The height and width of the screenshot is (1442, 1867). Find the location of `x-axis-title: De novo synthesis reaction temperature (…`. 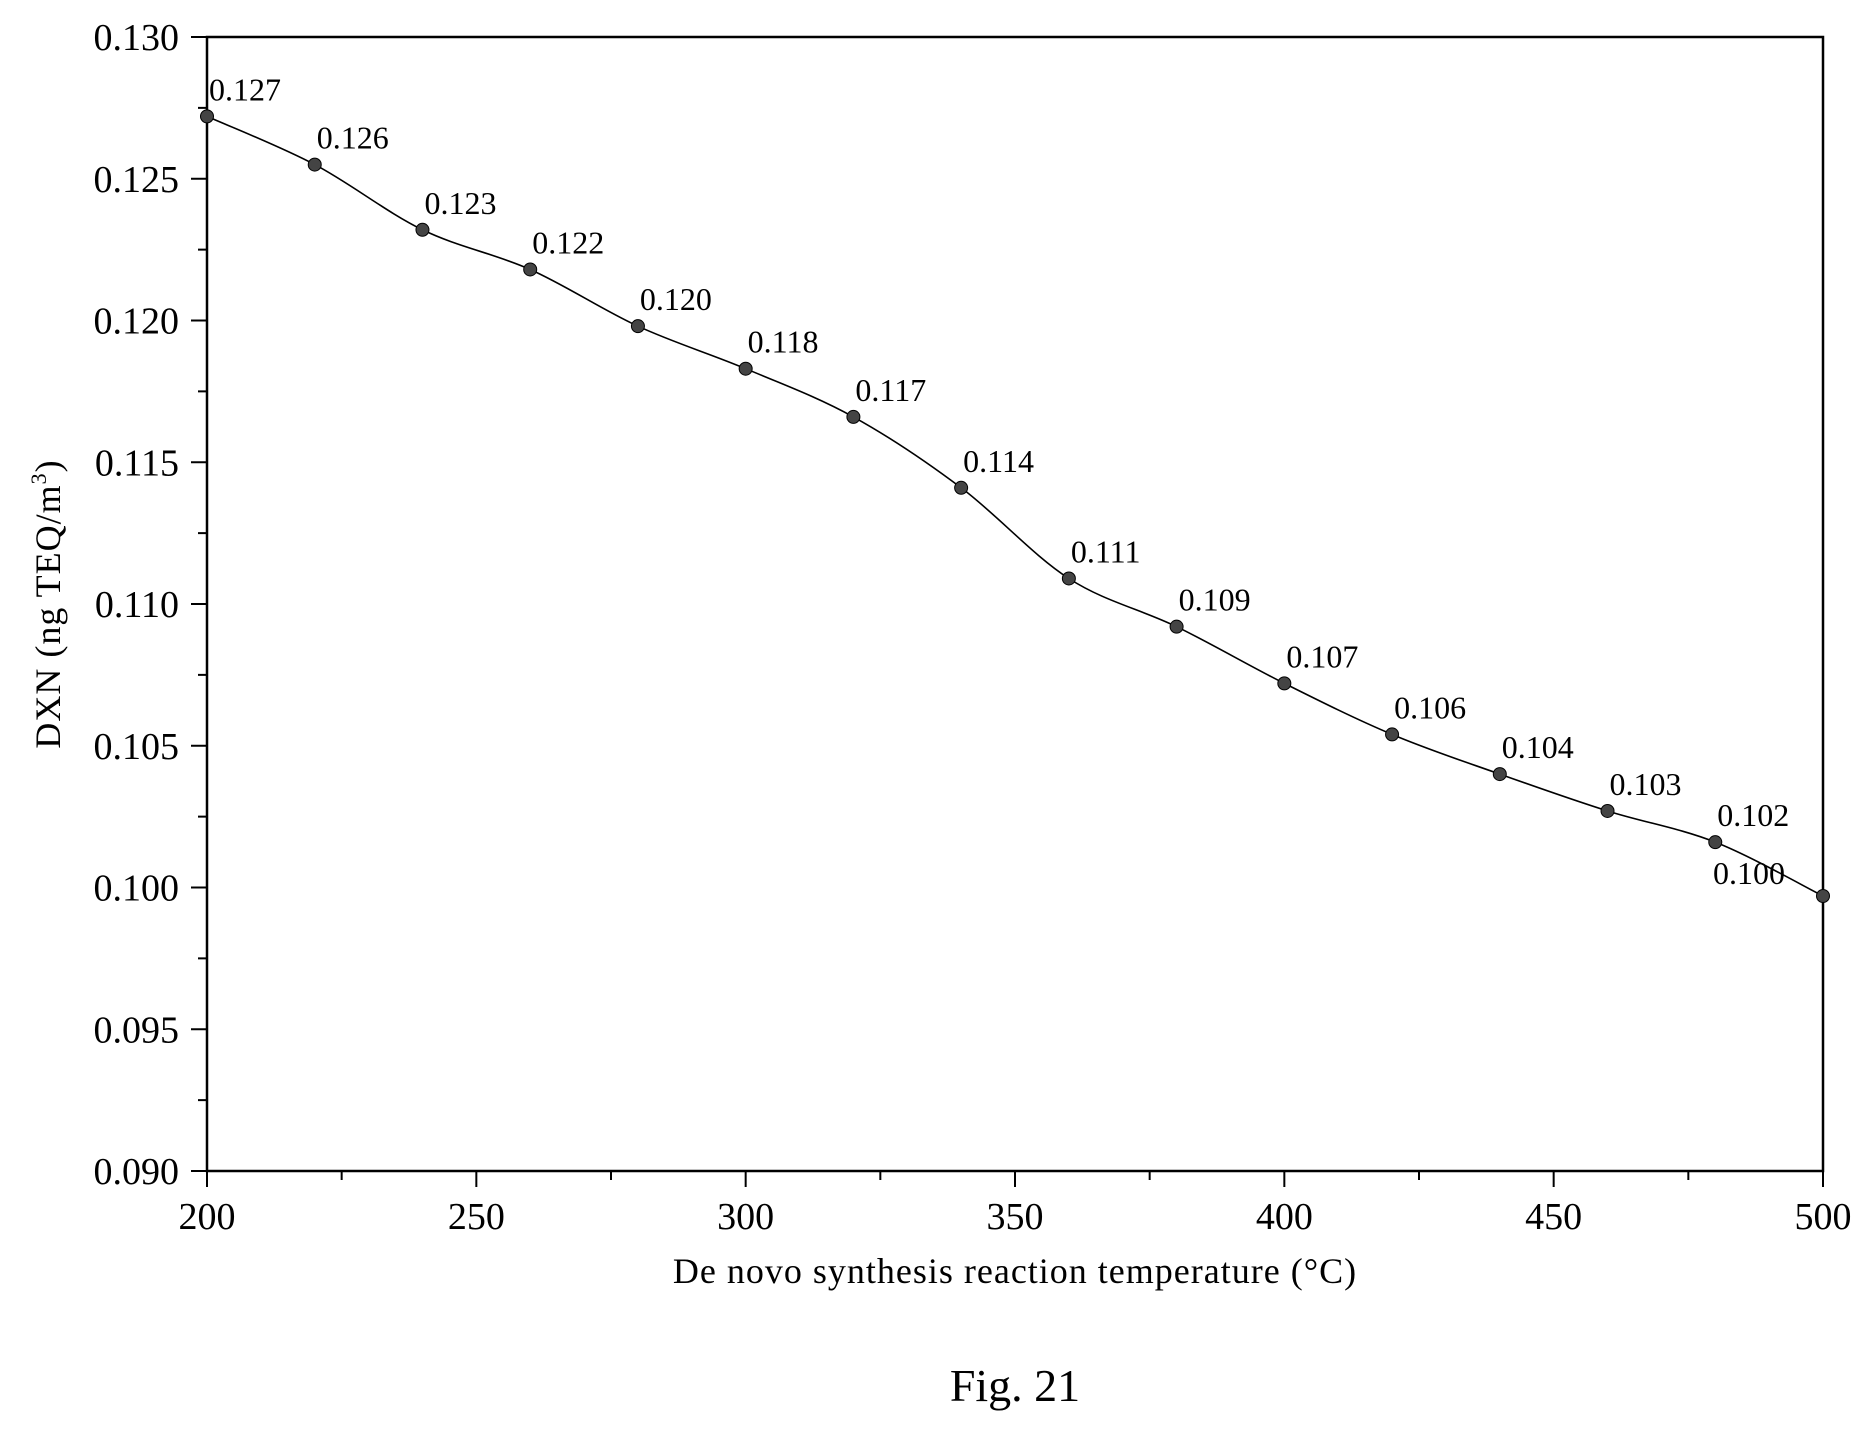

x-axis-title: De novo synthesis reaction temperature (… is located at coordinates (1015, 1271).